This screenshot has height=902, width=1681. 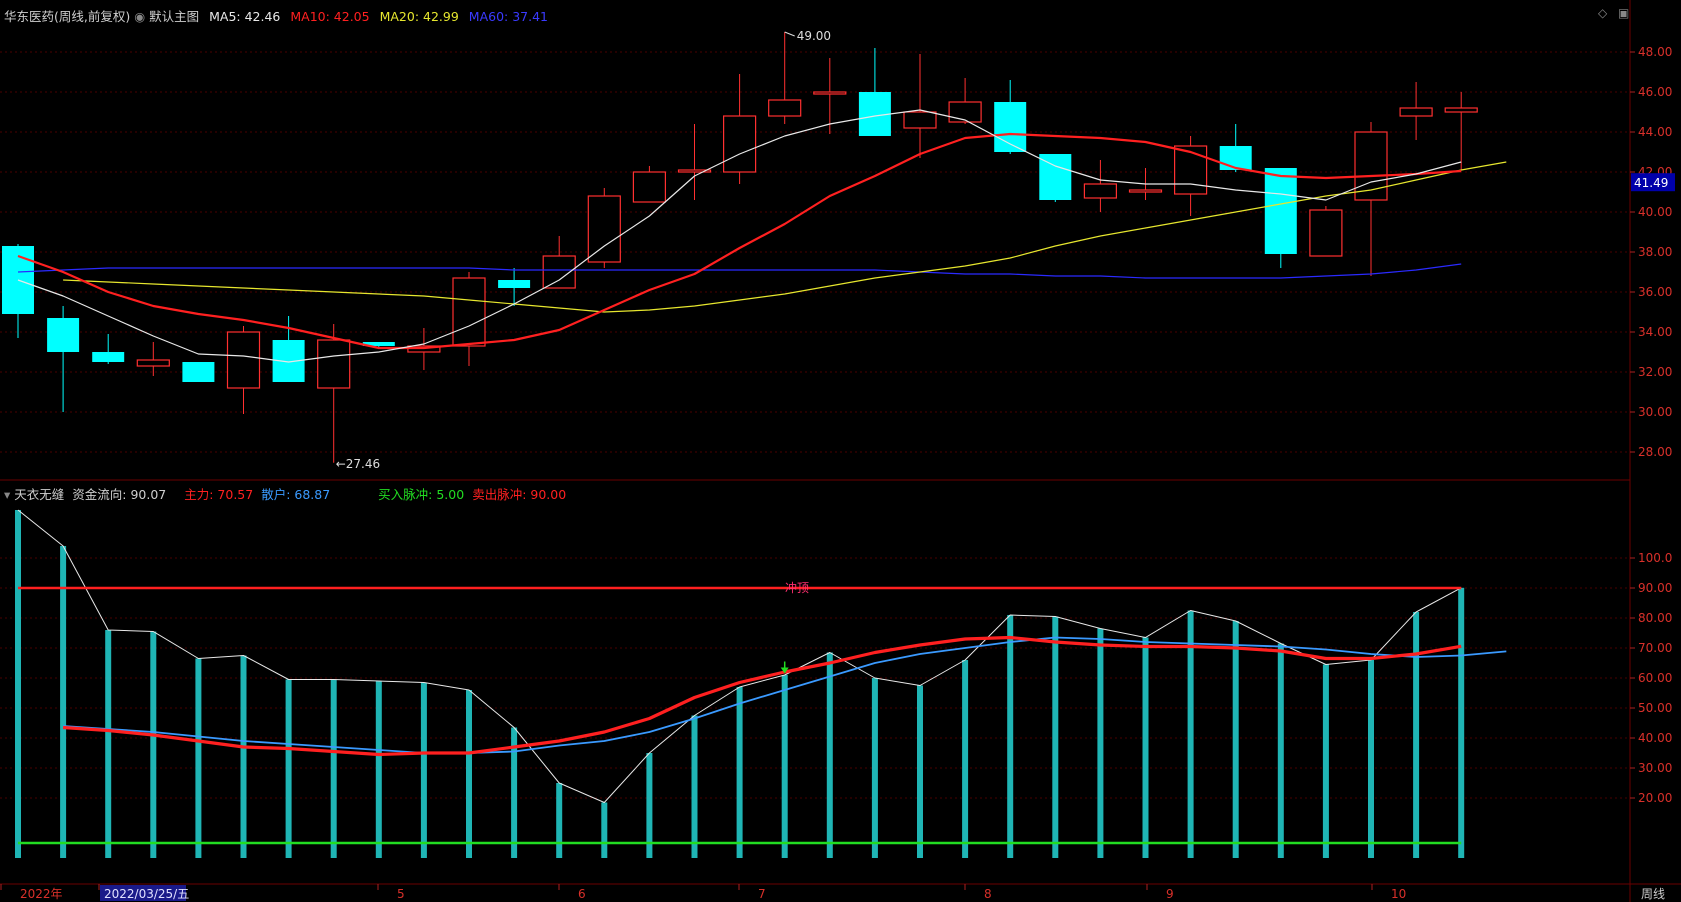 What do you see at coordinates (814, 36) in the screenshot?
I see `high-label: 49.00` at bounding box center [814, 36].